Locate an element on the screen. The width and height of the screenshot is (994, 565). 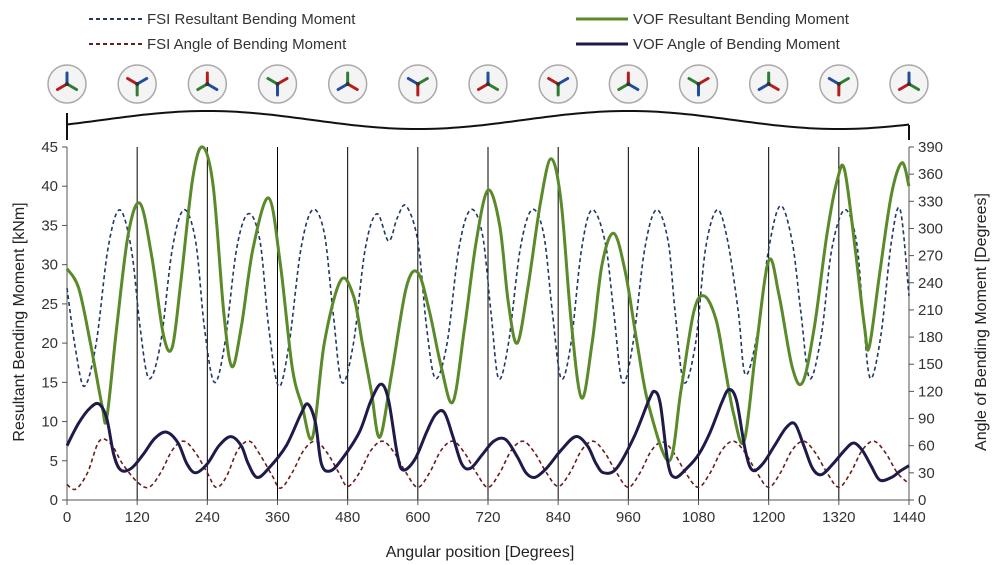
x-tick-label-1200: 1200 is located at coordinates (768, 517).